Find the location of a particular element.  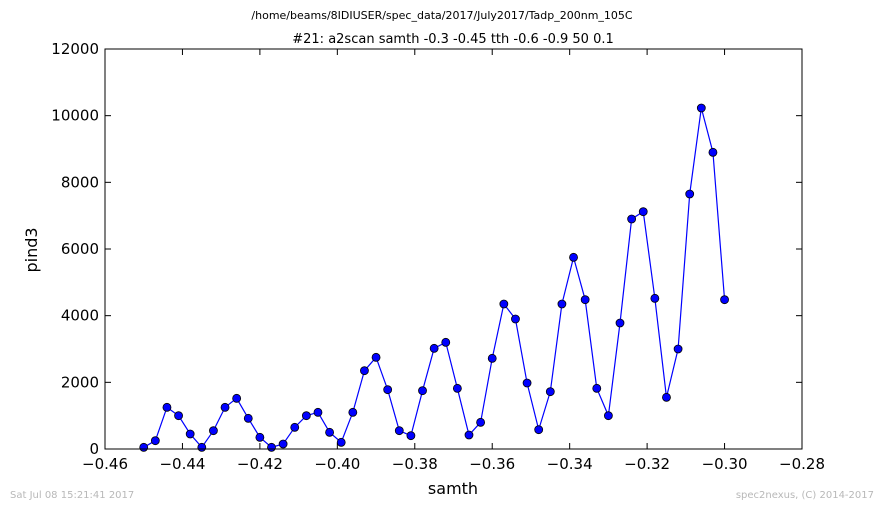

x-tick-label: −0.32 is located at coordinates (647, 464).